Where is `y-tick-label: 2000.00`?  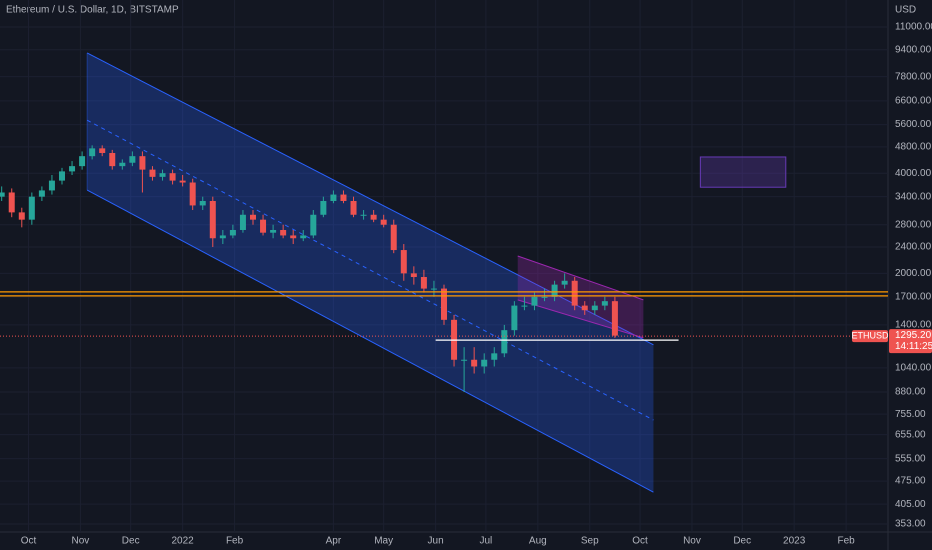 y-tick-label: 2000.00 is located at coordinates (913, 273).